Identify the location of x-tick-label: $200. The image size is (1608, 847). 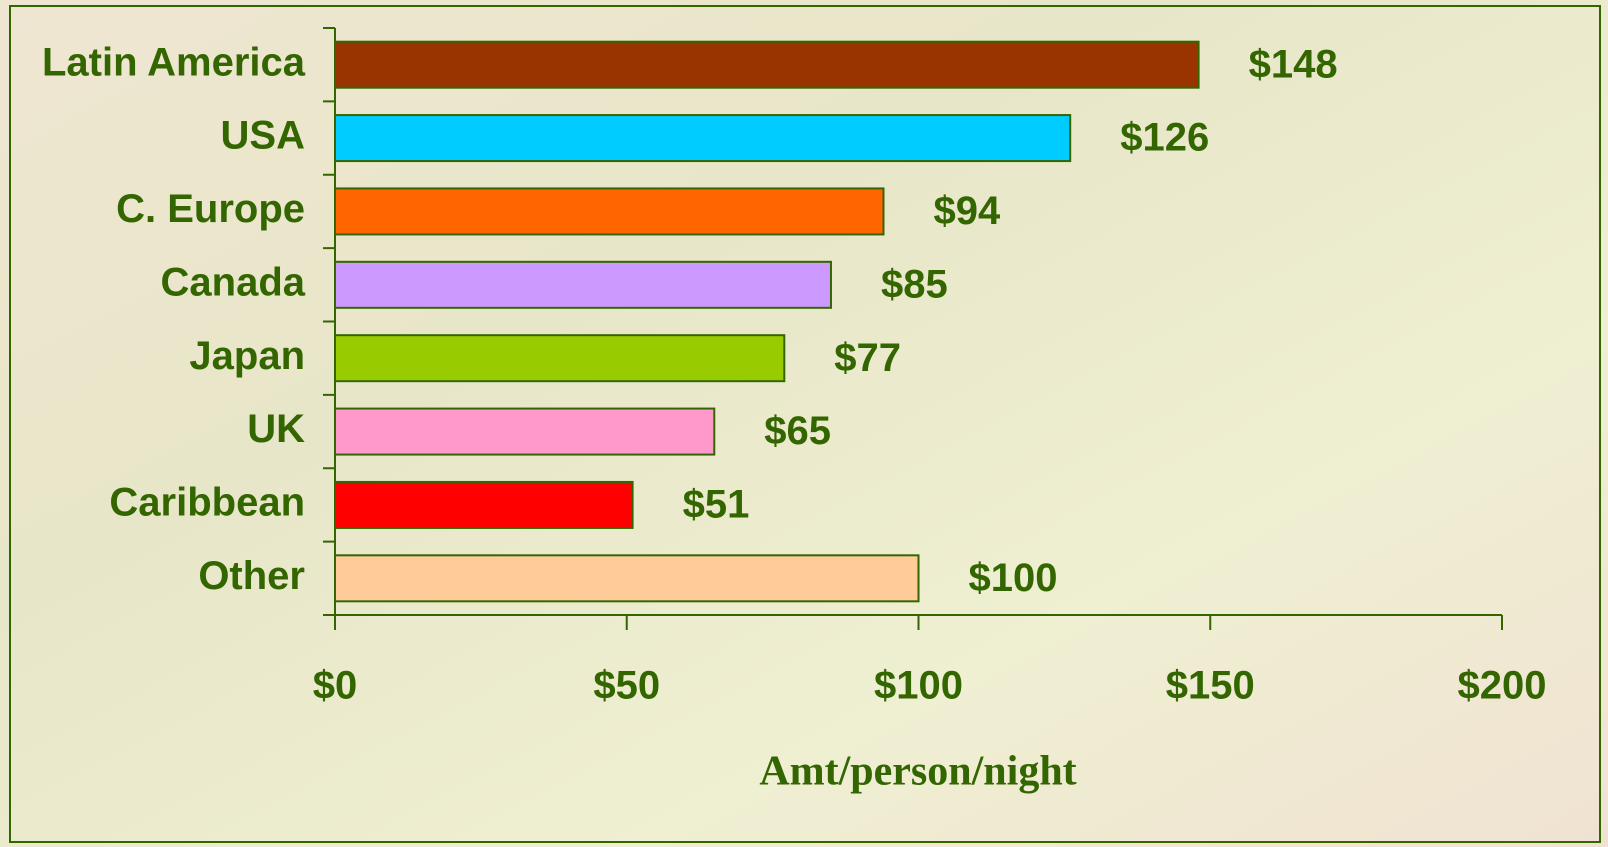
(1502, 686).